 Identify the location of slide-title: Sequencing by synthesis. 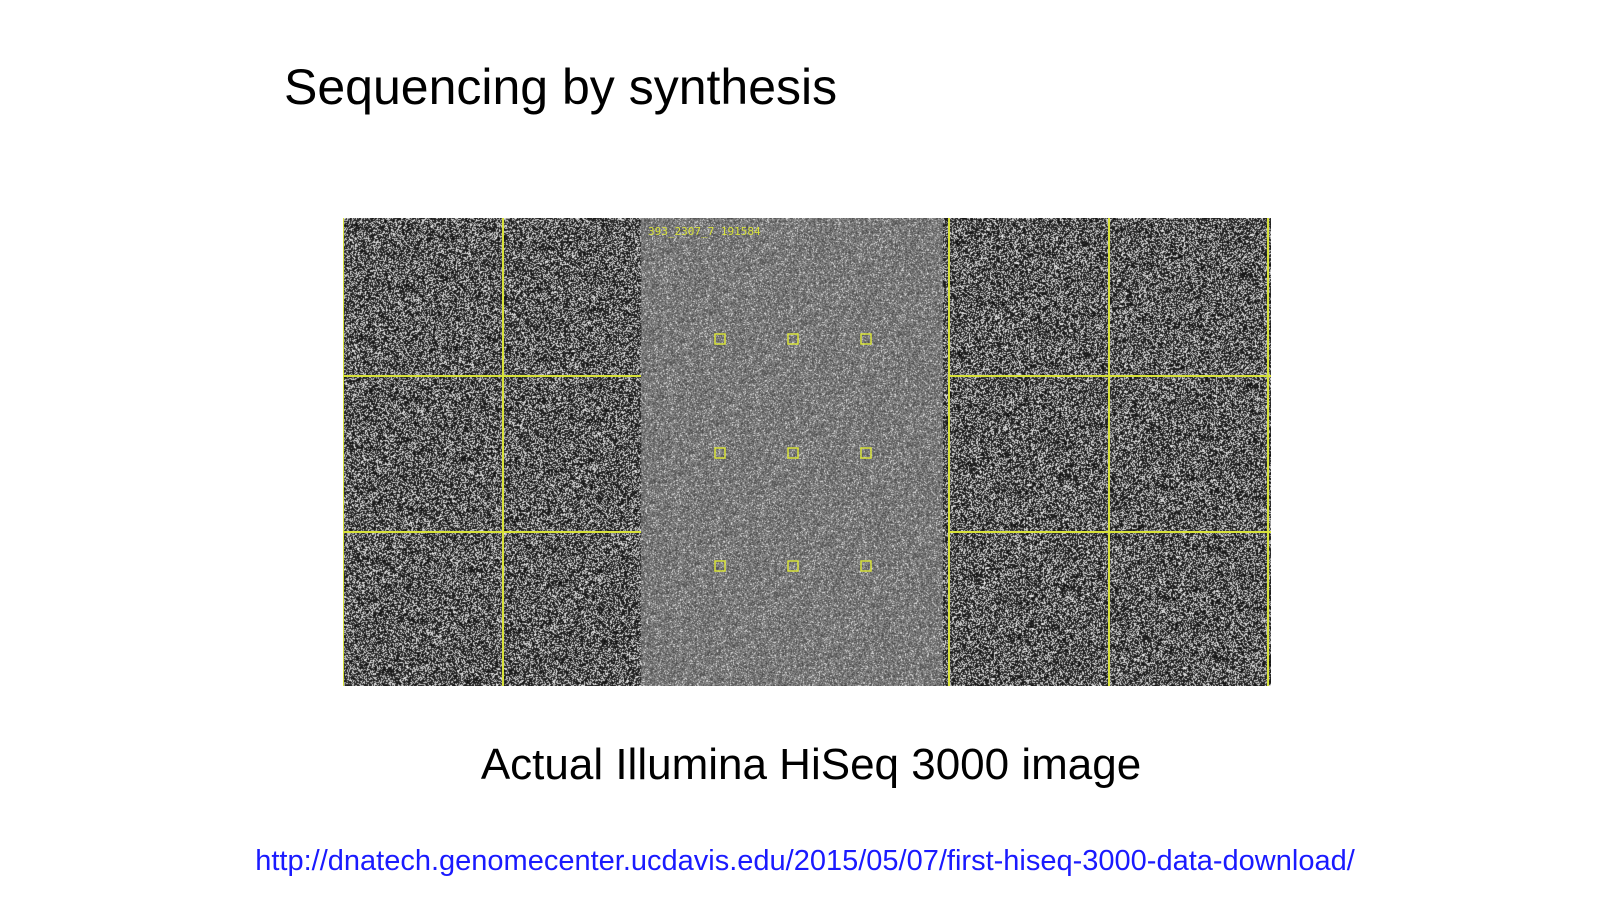
(561, 87).